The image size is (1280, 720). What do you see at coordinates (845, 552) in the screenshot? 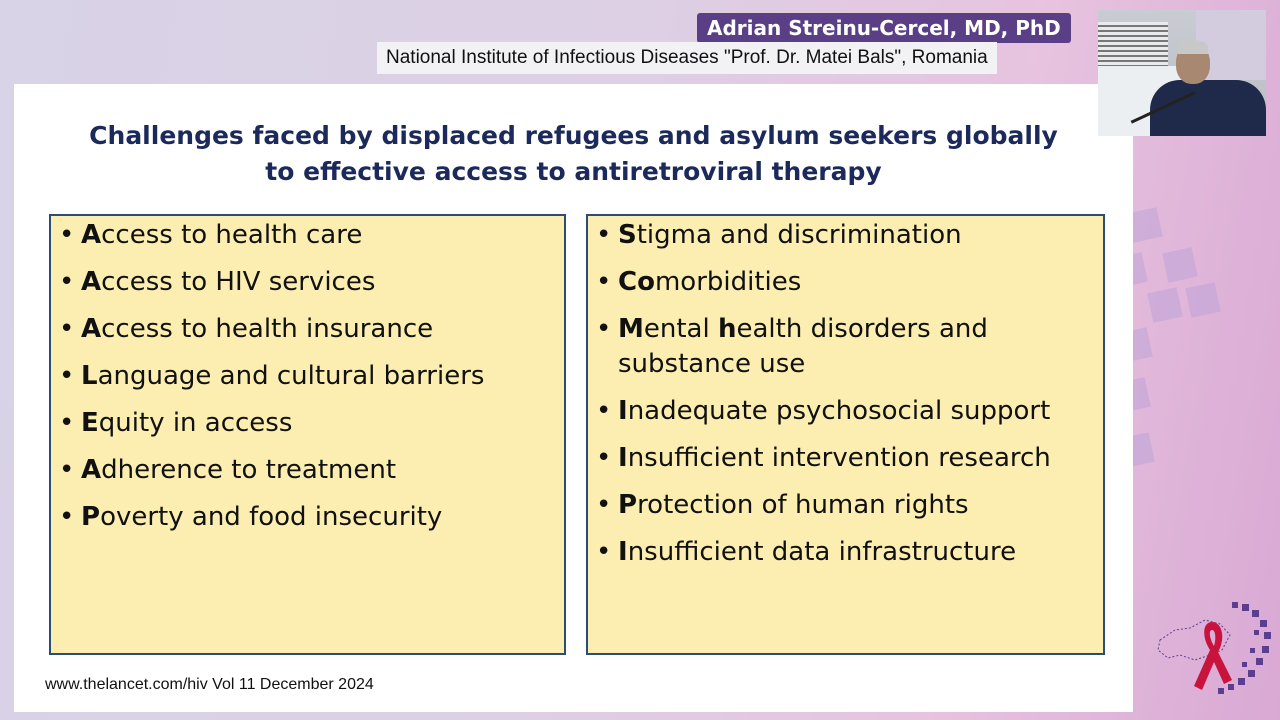
I see `list-item: Insufficient data infrastructure` at bounding box center [845, 552].